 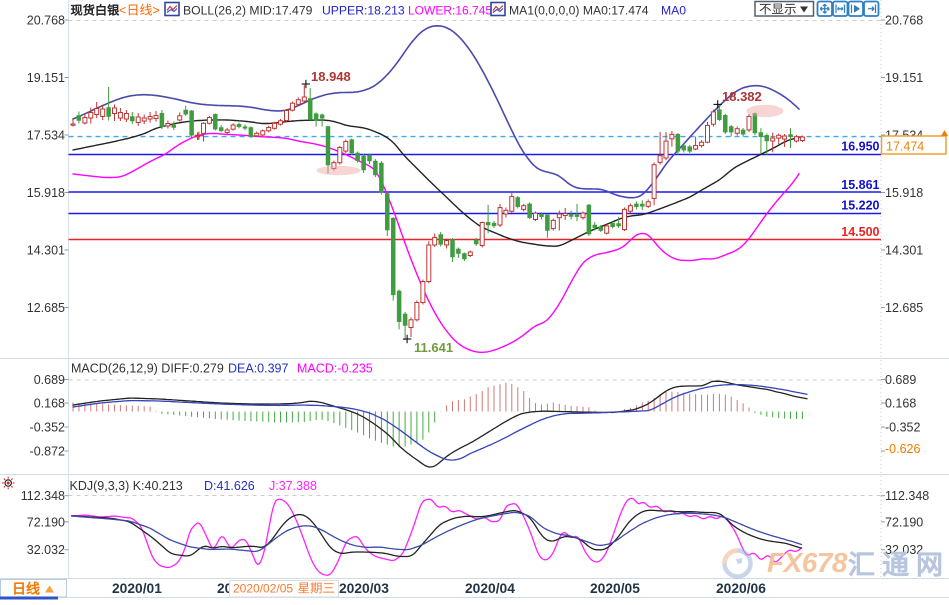 I want to click on svg-text: LOWER:16.745, so click(x=450, y=11).